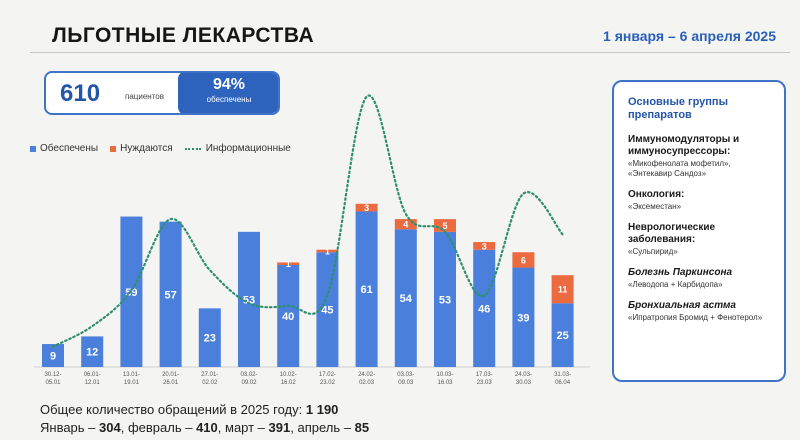 The width and height of the screenshot is (800, 440). I want to click on provided-percent: 94%, so click(229, 84).